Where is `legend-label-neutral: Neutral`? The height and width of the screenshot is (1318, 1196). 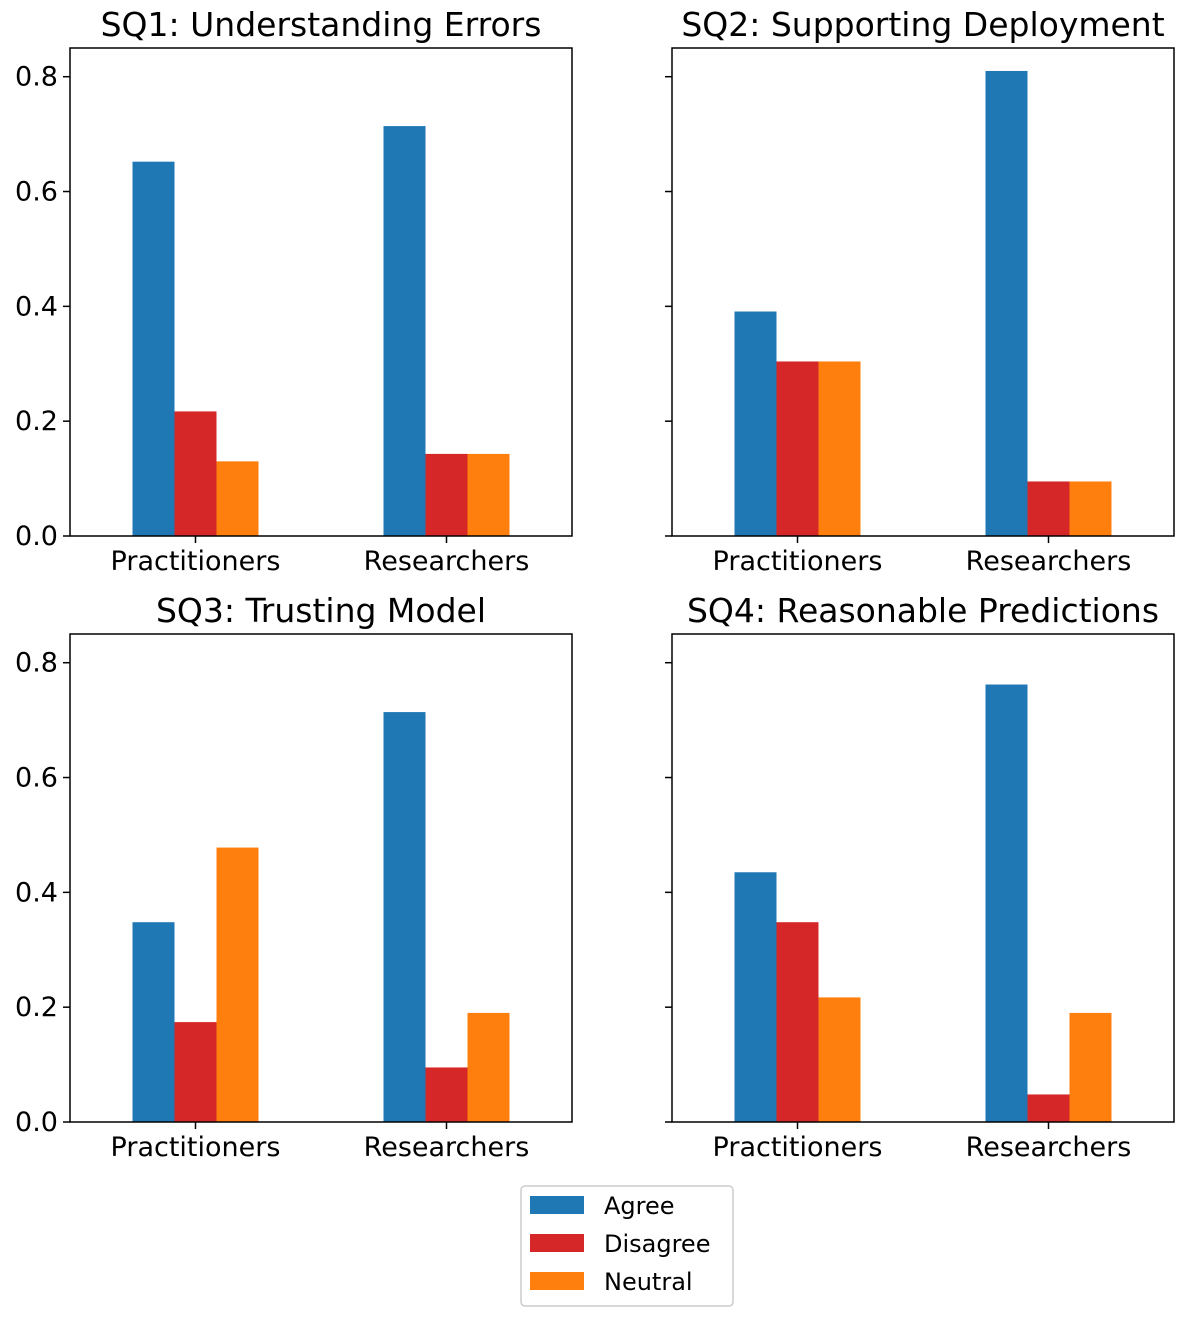 legend-label-neutral: Neutral is located at coordinates (648, 1282).